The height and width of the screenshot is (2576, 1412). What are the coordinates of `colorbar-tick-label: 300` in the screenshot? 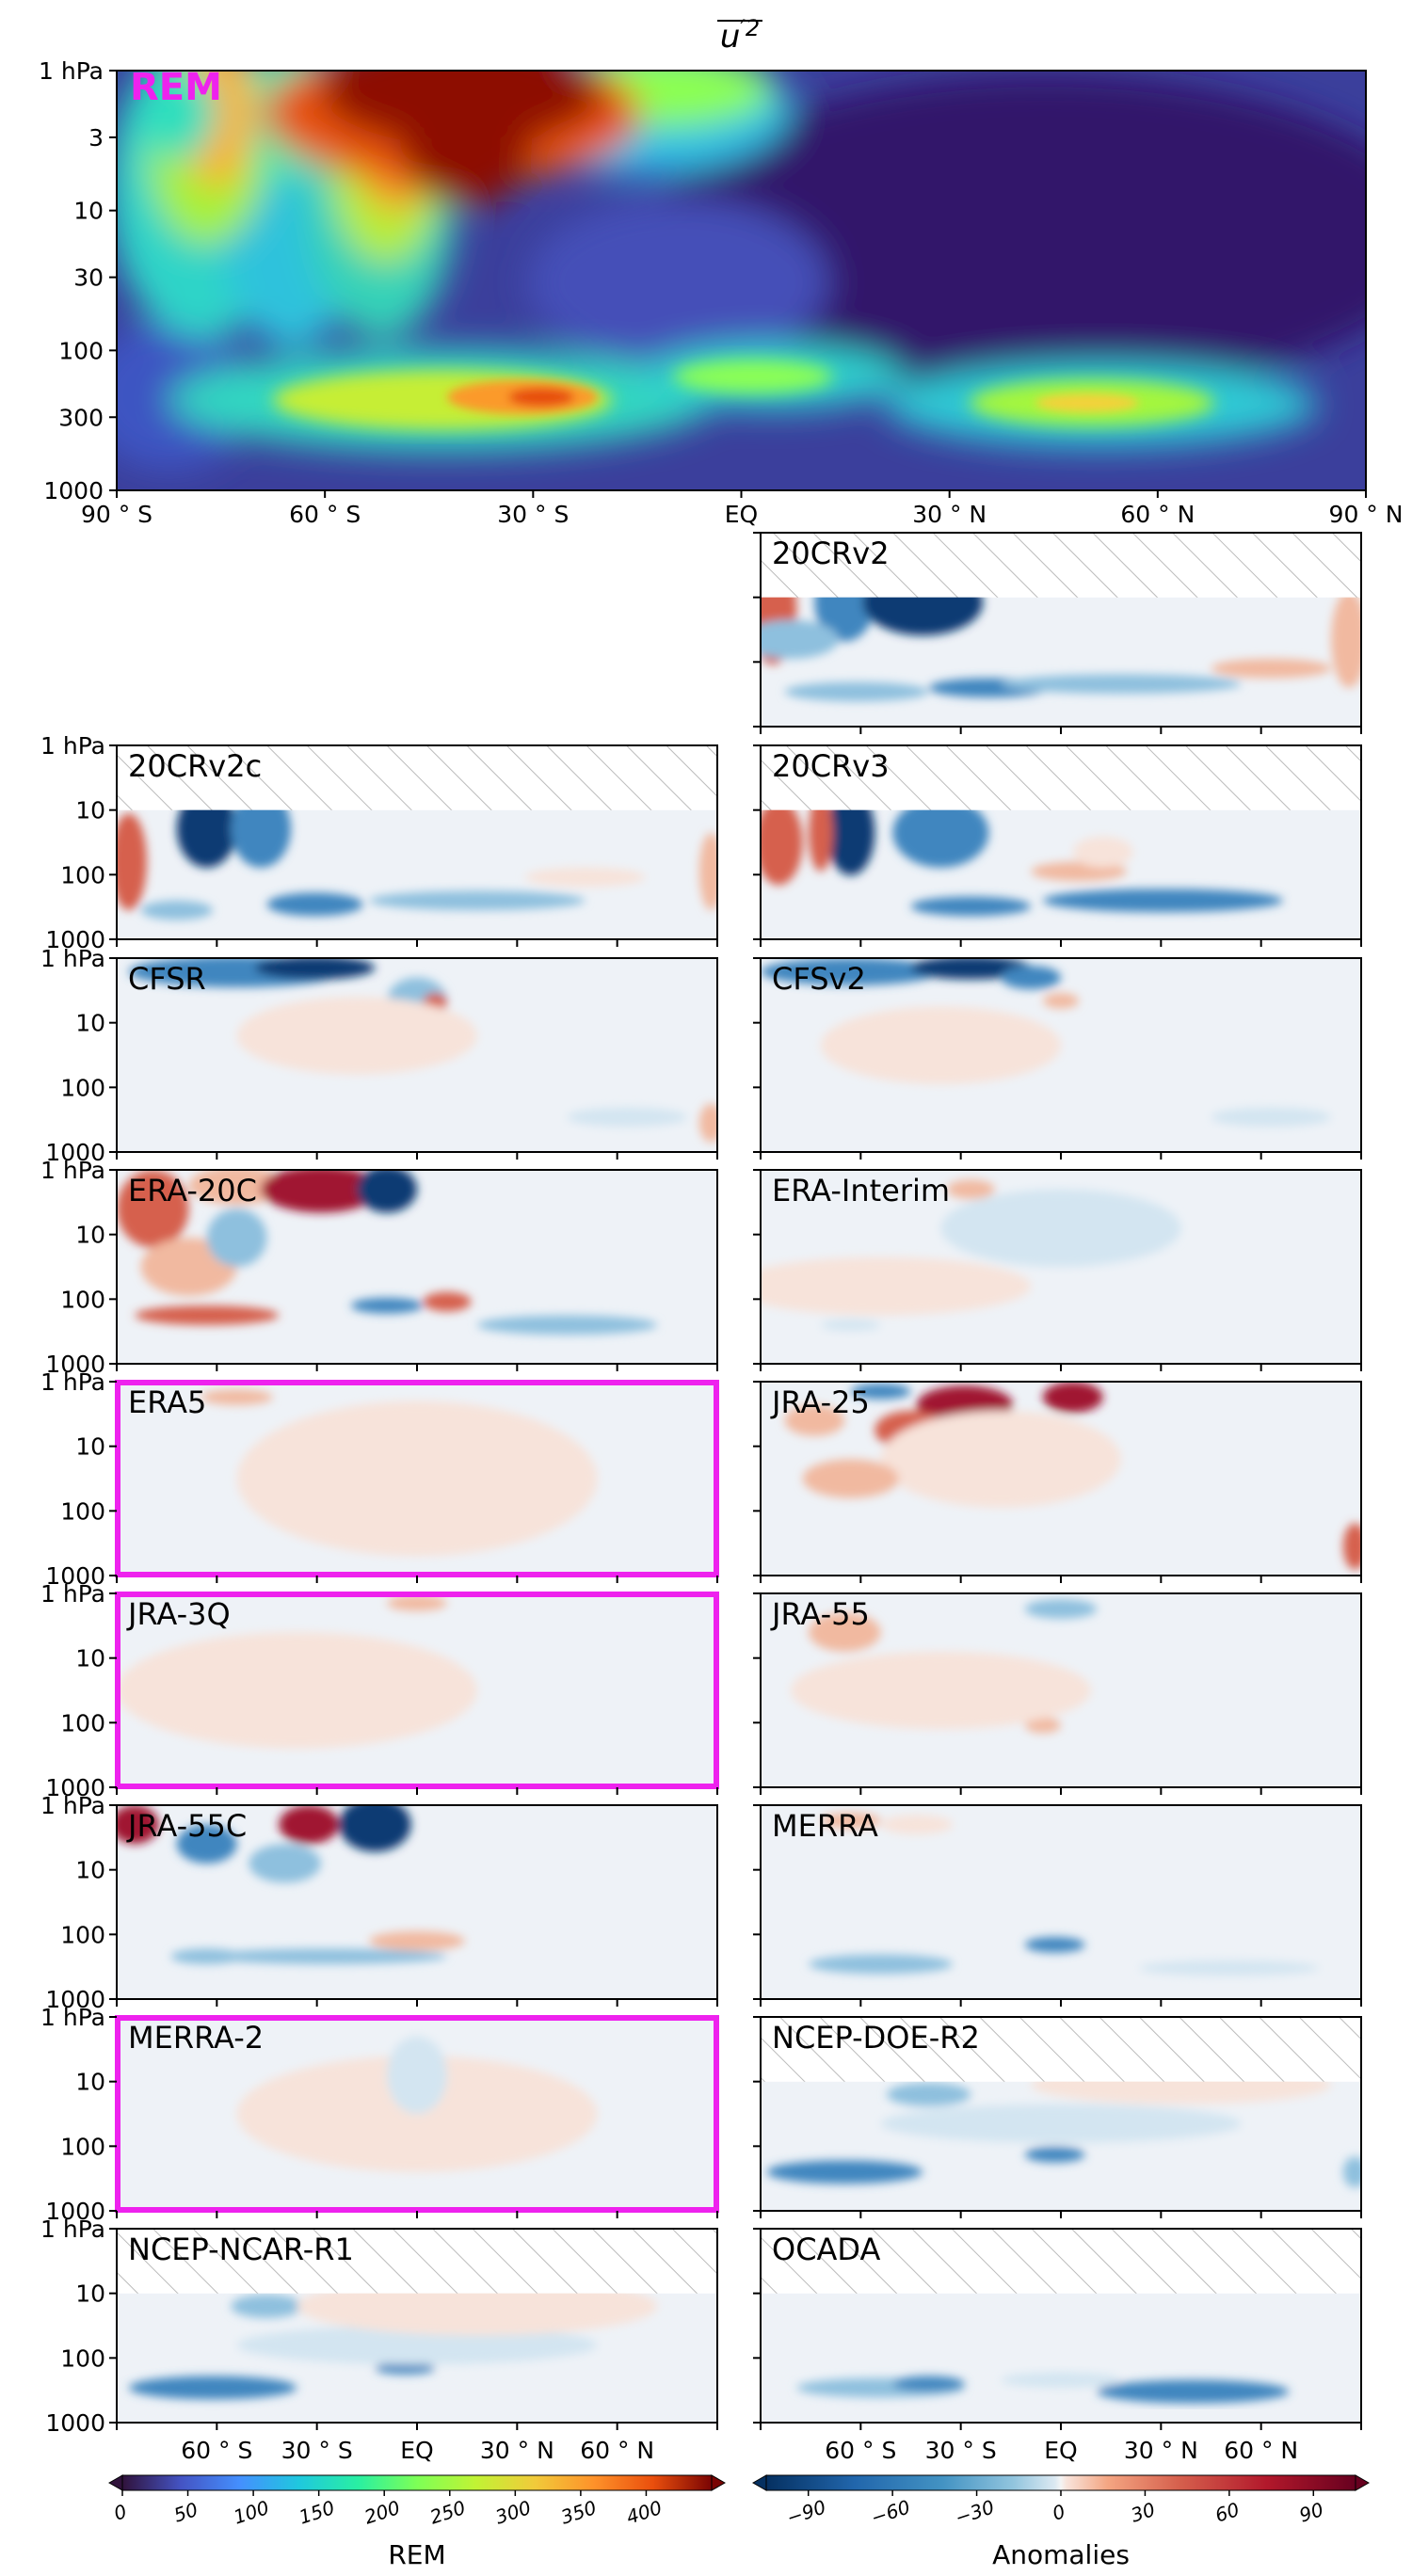 It's located at (513, 2512).